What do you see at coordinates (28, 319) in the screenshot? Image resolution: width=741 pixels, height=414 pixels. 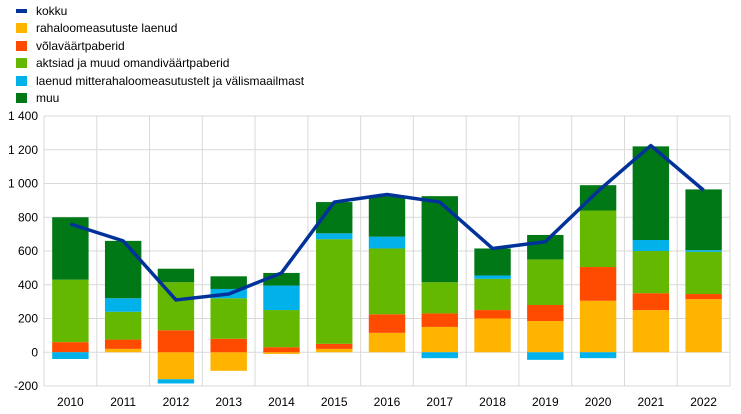 I see `y-tick-label: 200` at bounding box center [28, 319].